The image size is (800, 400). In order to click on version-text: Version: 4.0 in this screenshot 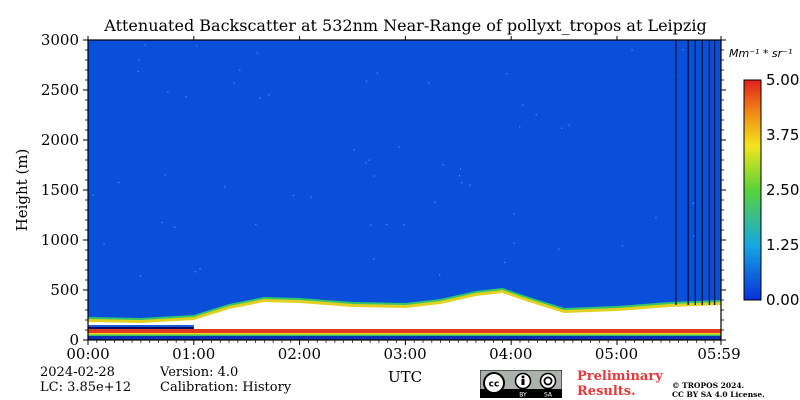, I will do `click(199, 372)`.